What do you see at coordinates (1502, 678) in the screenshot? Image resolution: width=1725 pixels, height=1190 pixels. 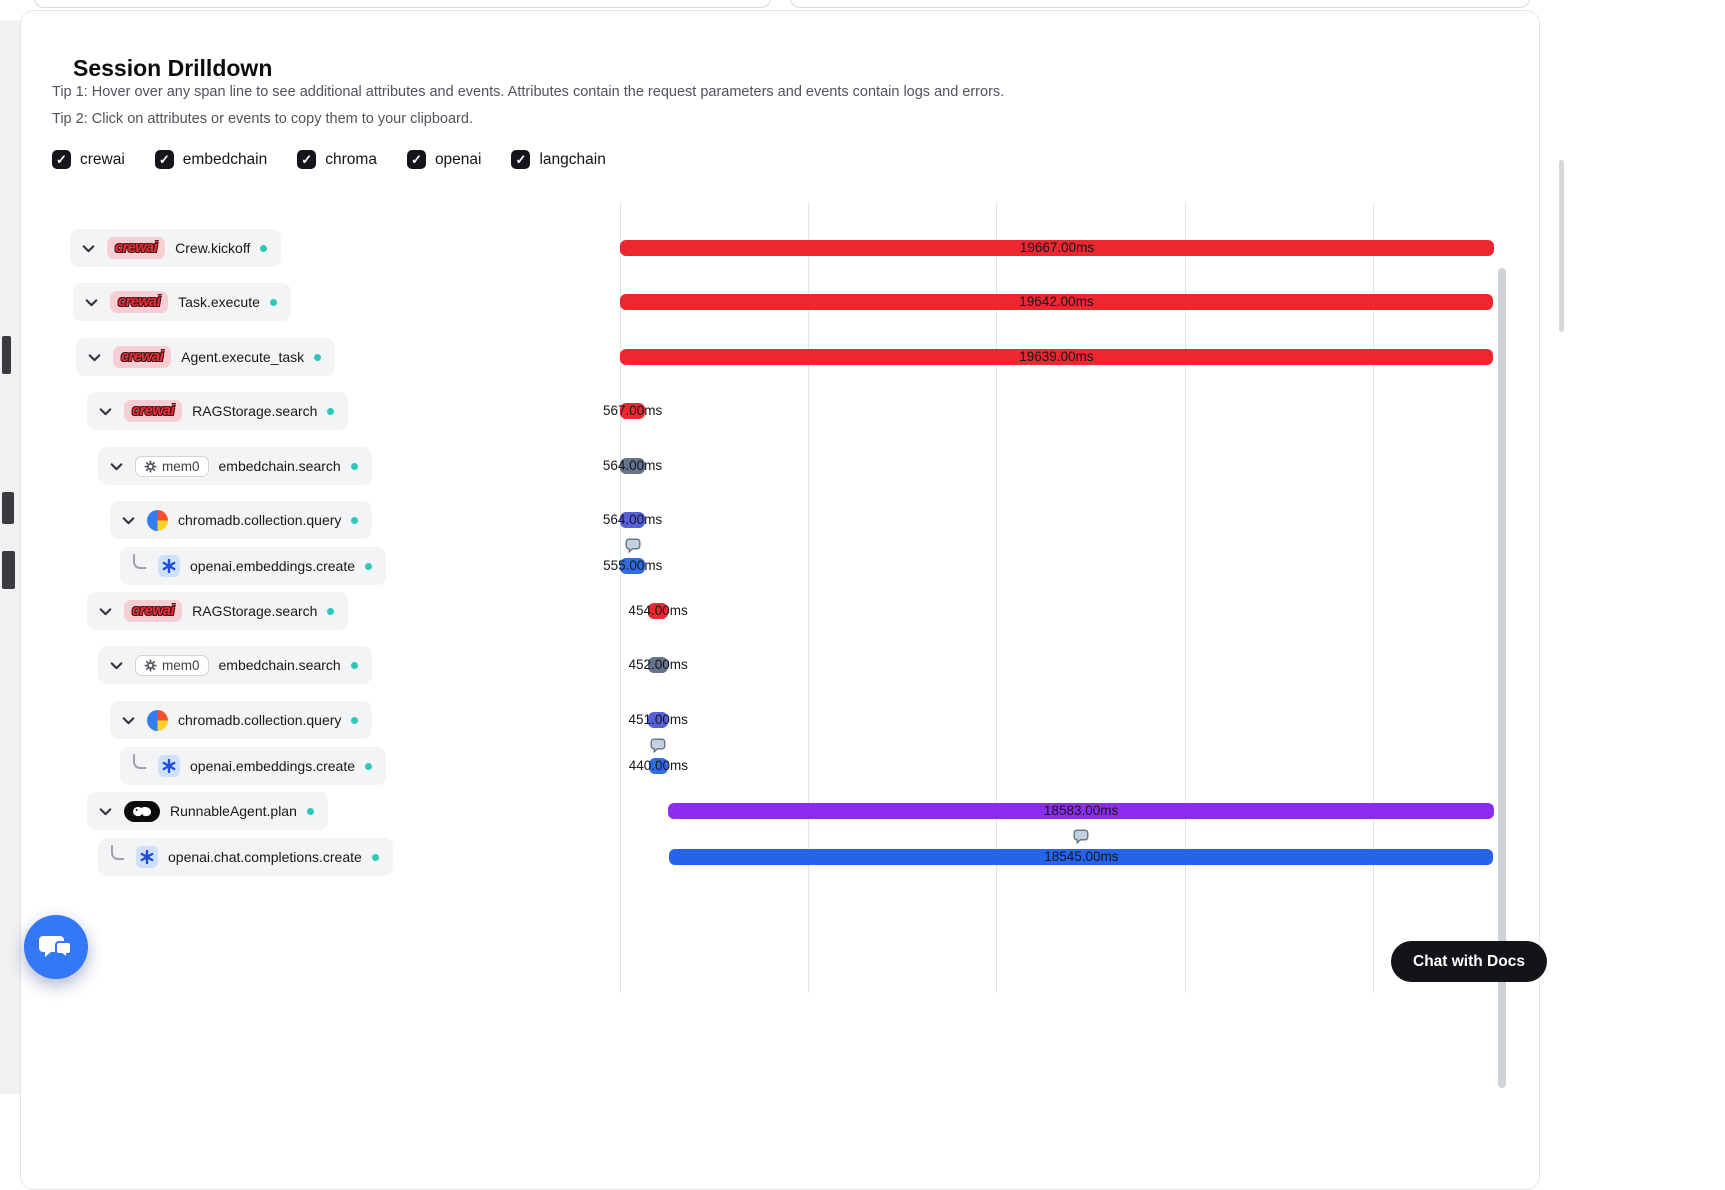 I see `trace-scrollbar` at bounding box center [1502, 678].